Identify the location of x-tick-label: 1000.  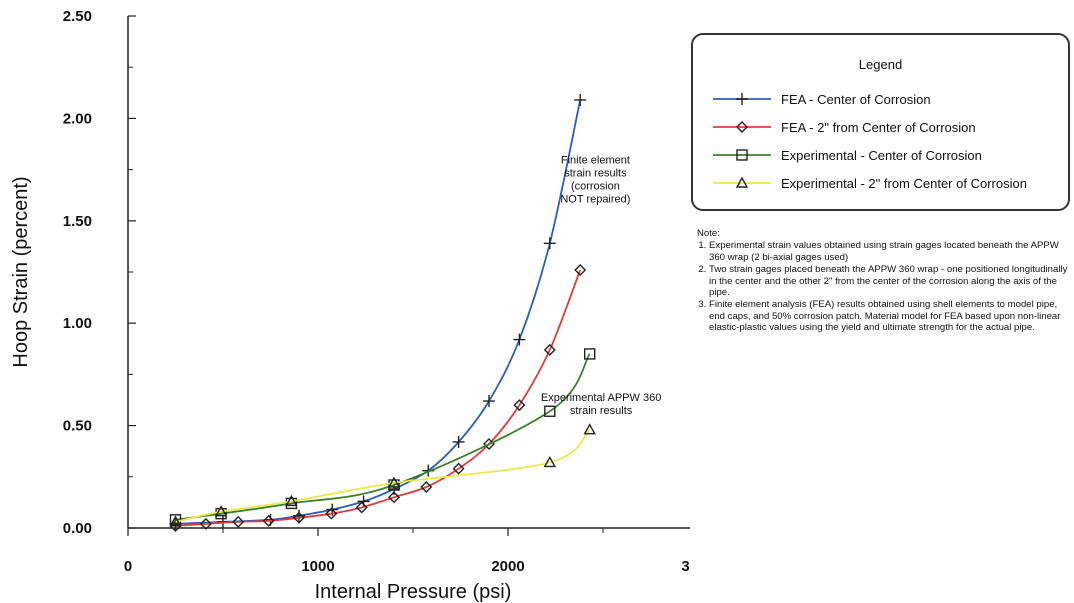
(317, 566).